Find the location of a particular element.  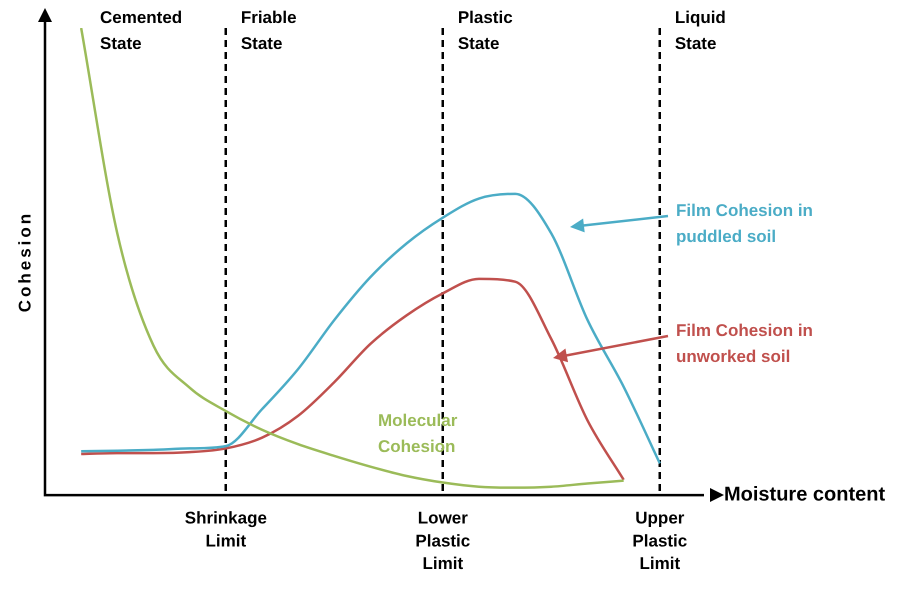

annotation: Cemented State is located at coordinates (141, 31).